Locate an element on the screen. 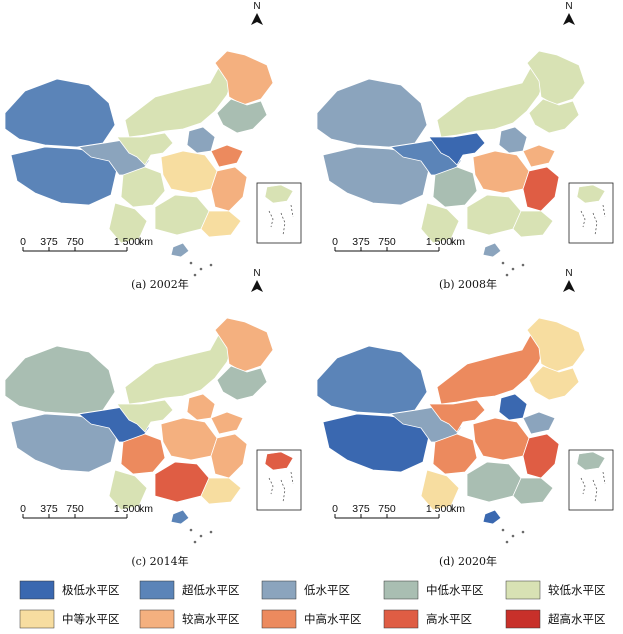 This screenshot has height=634, width=623. panel-caption: (b) 2008年 is located at coordinates (468, 284).